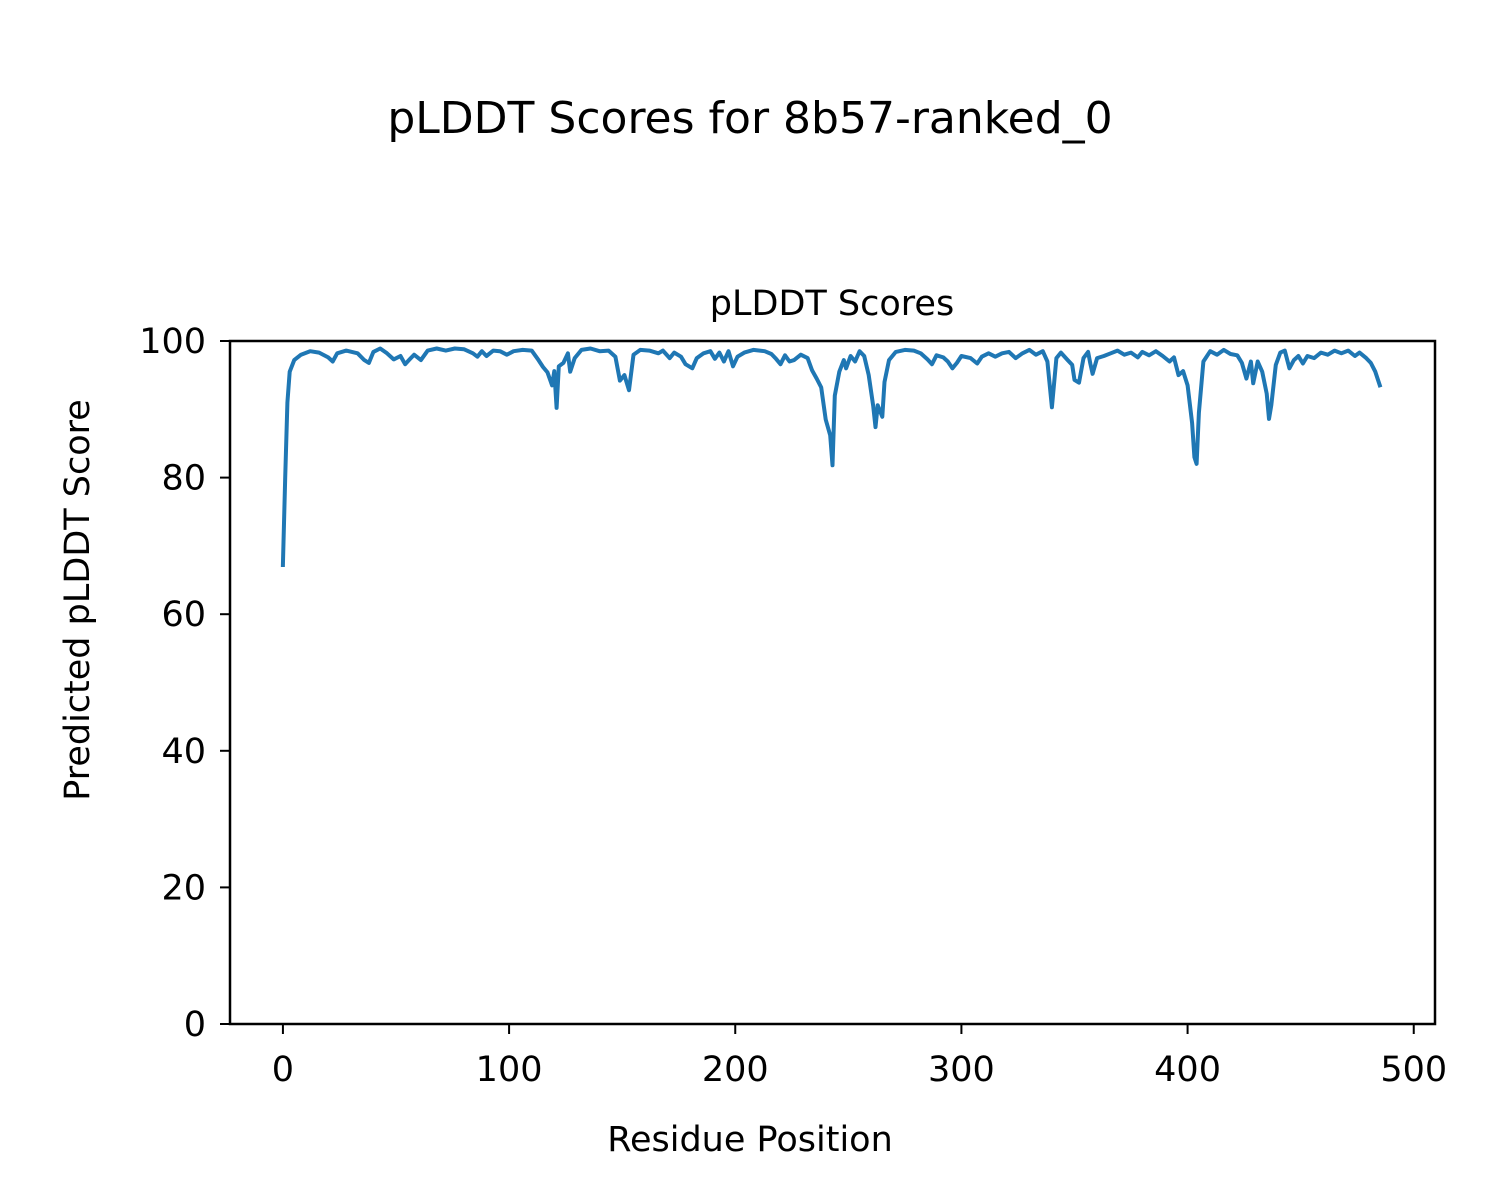 The height and width of the screenshot is (1200, 1500). Describe the element at coordinates (195, 1025) in the screenshot. I see `y-tick-label: 0` at that location.